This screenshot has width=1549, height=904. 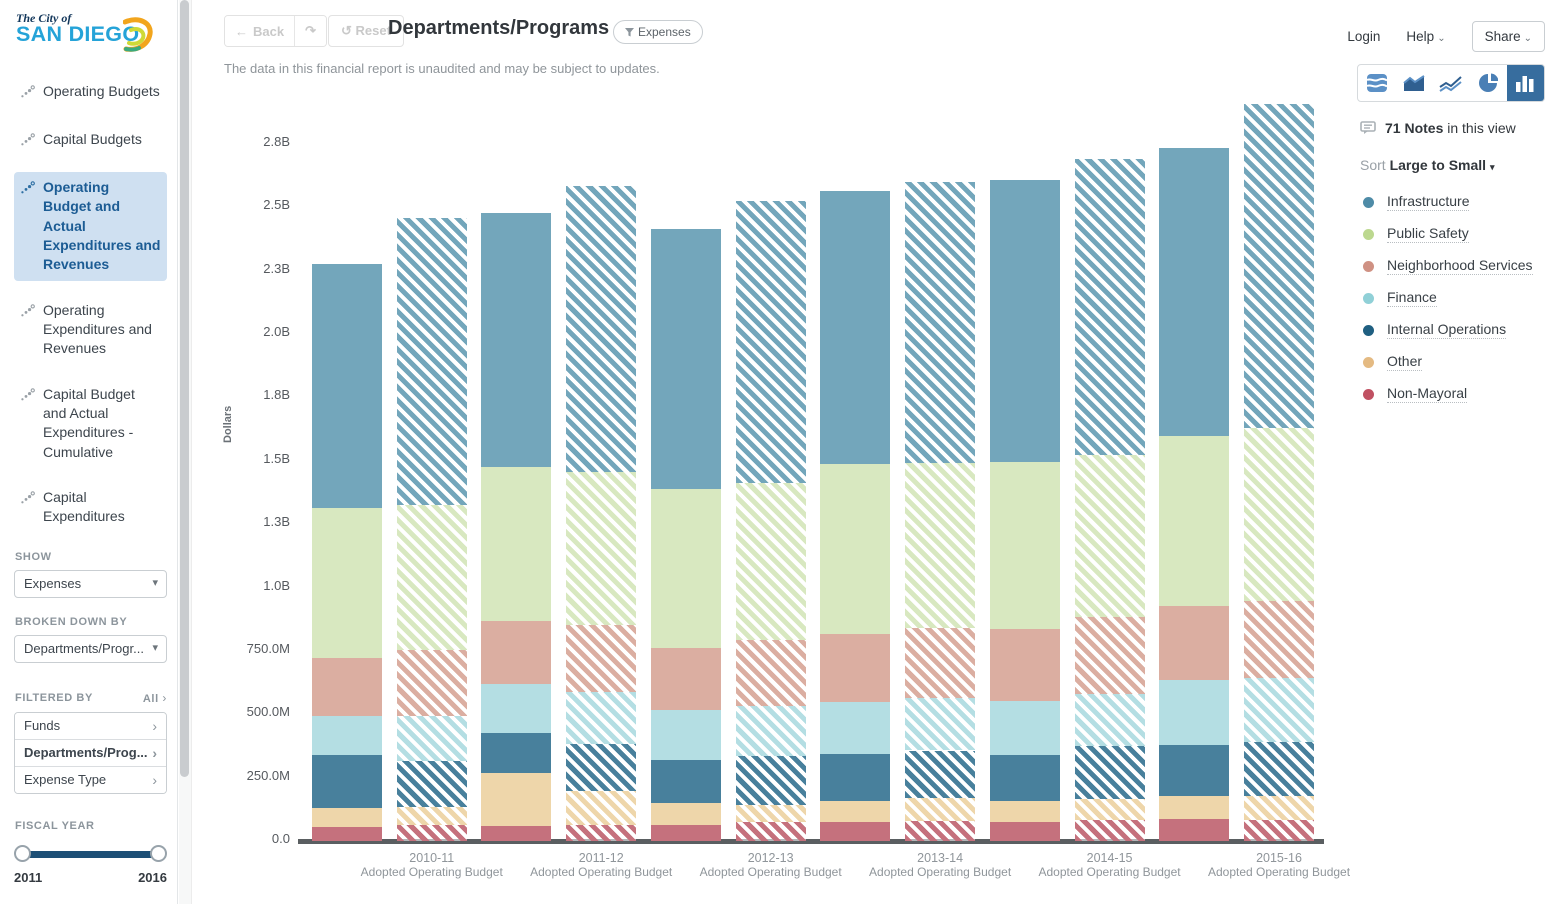 I want to click on sidebar-nav-item-1: Capital Budgets, so click(x=90, y=141).